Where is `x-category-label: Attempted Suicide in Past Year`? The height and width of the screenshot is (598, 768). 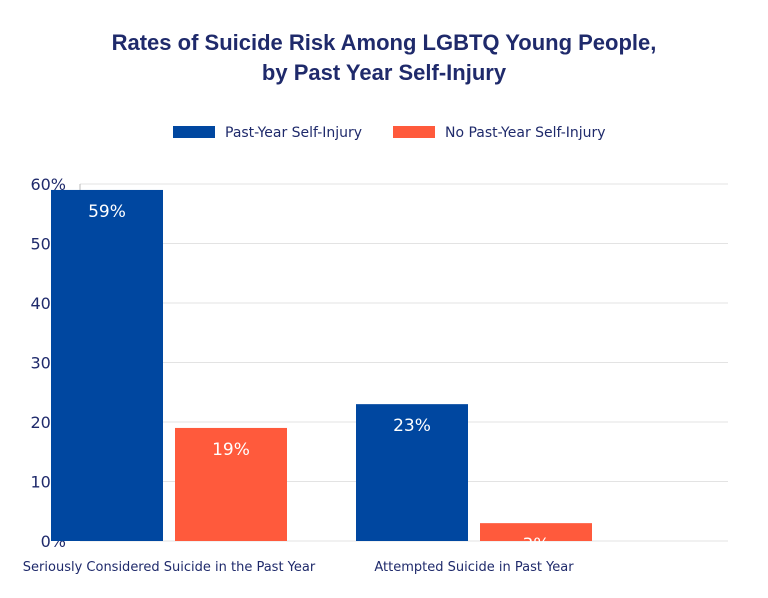 x-category-label: Attempted Suicide in Past Year is located at coordinates (474, 567).